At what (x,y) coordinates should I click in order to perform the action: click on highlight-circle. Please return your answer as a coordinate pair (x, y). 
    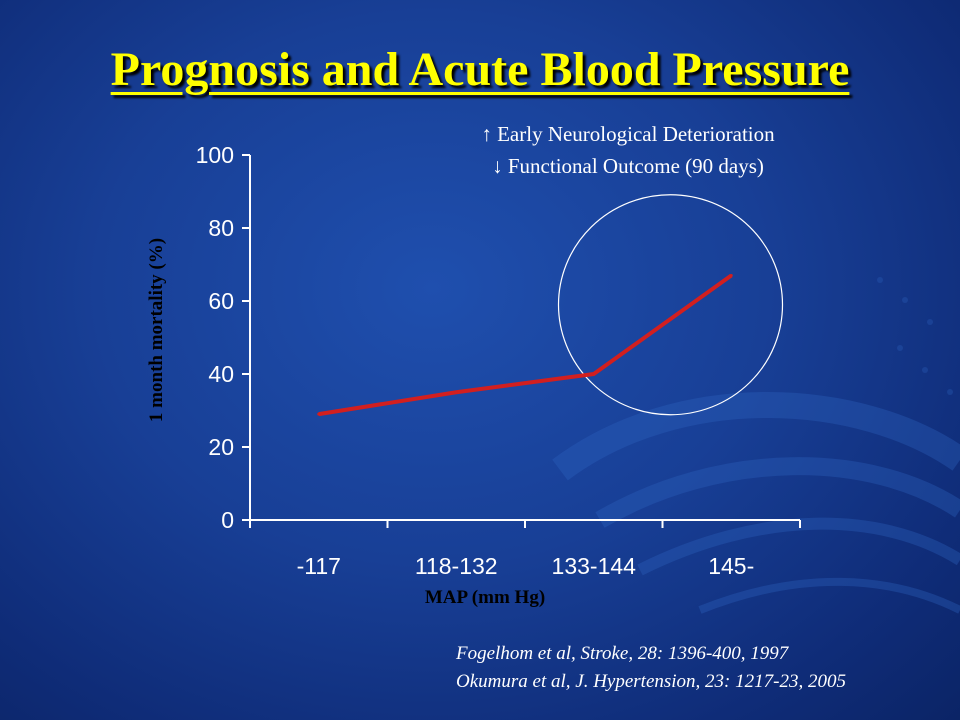
    Looking at the image, I should click on (670, 305).